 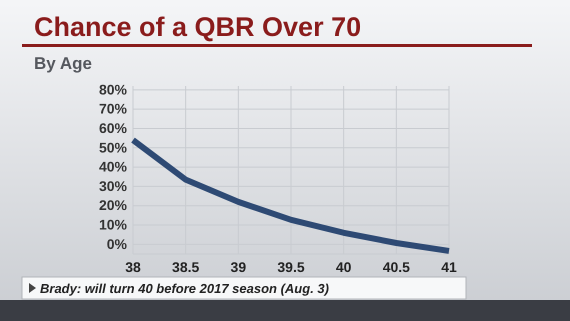 I want to click on y-tick-label: 50%, so click(x=113, y=147).